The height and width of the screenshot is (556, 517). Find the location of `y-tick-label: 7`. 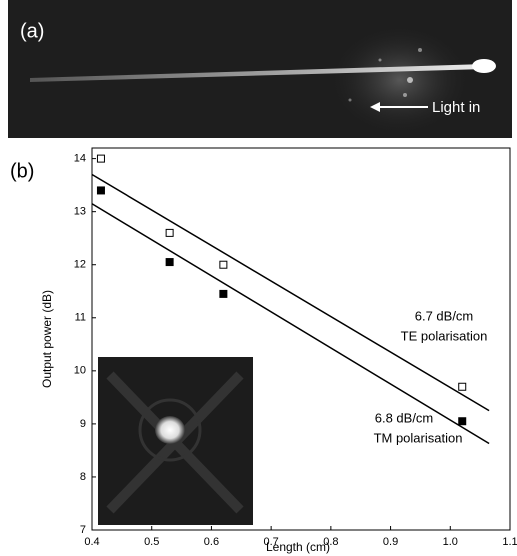

y-tick-label: 7 is located at coordinates (83, 530).